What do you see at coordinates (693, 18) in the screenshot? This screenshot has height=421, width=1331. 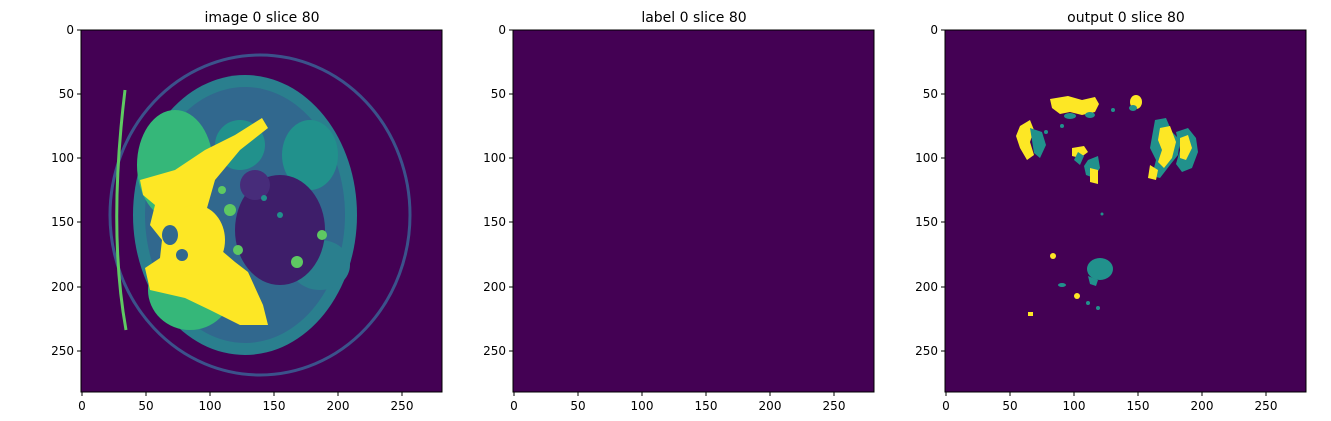 I see `panel-title: label 0 slice 80` at bounding box center [693, 18].